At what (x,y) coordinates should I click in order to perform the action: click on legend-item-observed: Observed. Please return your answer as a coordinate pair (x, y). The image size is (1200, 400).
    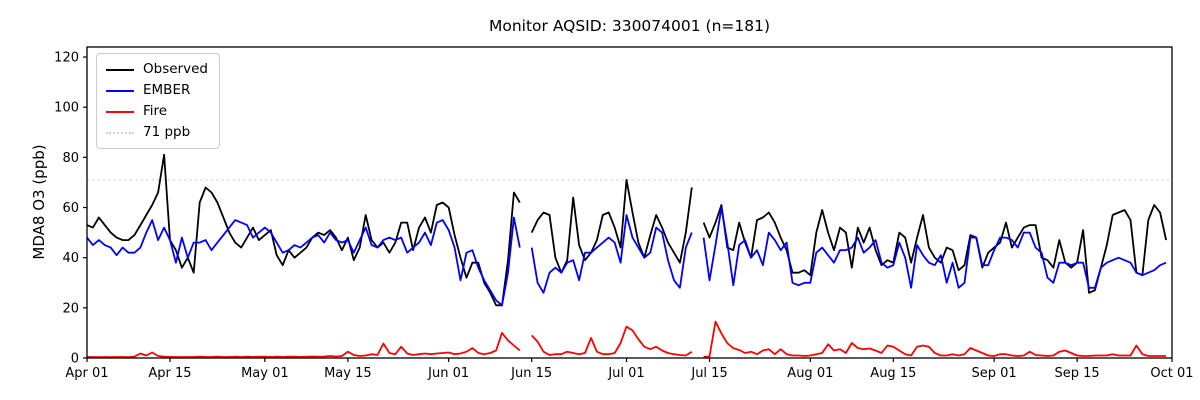
    Looking at the image, I should click on (157, 69).